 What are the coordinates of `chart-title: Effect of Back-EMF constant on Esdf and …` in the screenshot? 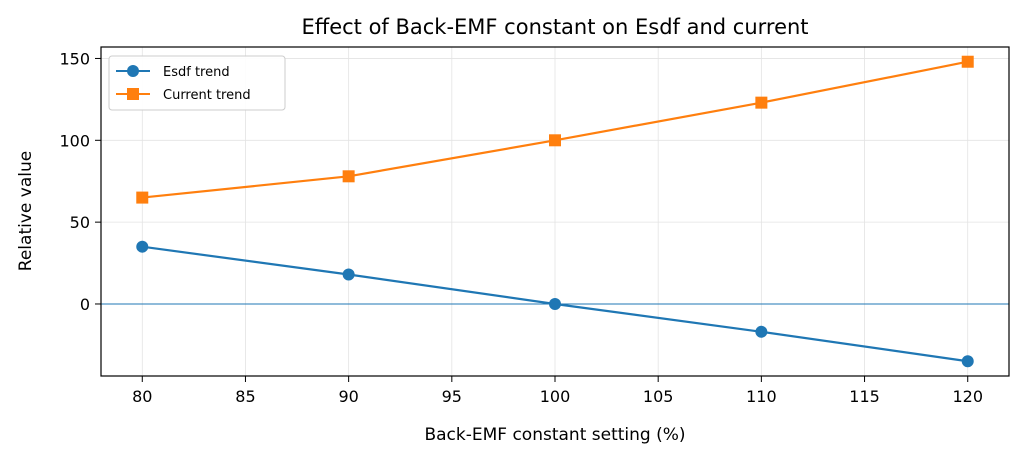 It's located at (554, 27).